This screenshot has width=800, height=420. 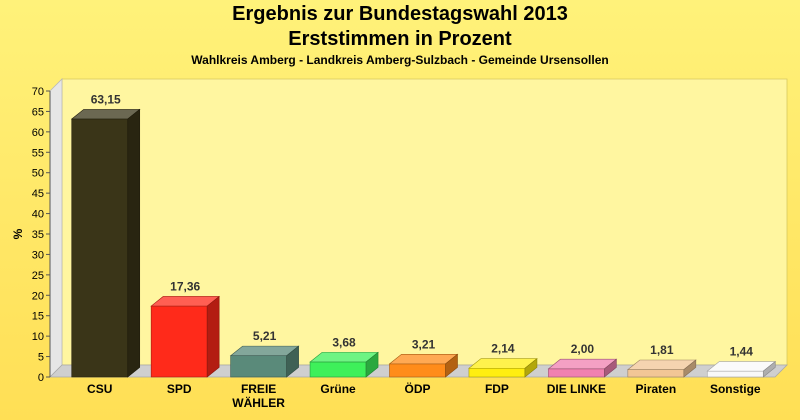 What do you see at coordinates (497, 389) in the screenshot?
I see `x-tick-label: FDP` at bounding box center [497, 389].